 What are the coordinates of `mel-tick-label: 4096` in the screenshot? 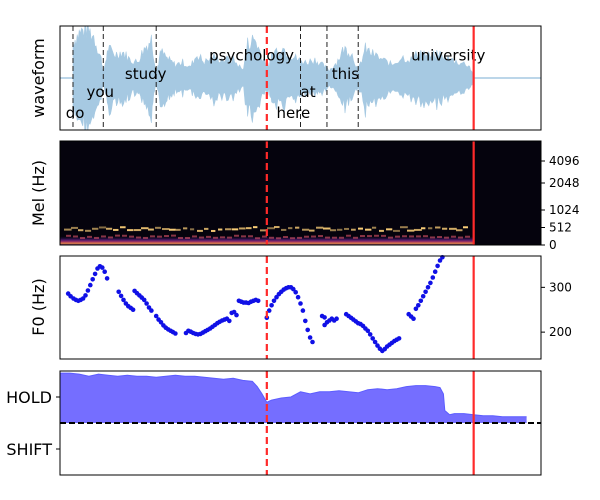 It's located at (564, 161).